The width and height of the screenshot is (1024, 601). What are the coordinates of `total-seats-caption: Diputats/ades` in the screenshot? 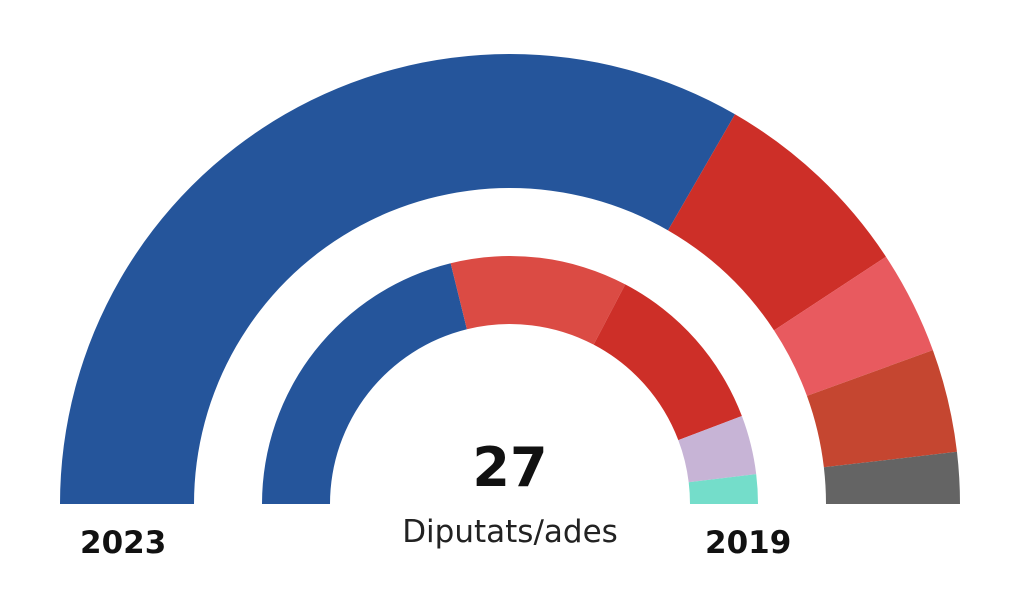 It's located at (510, 532).